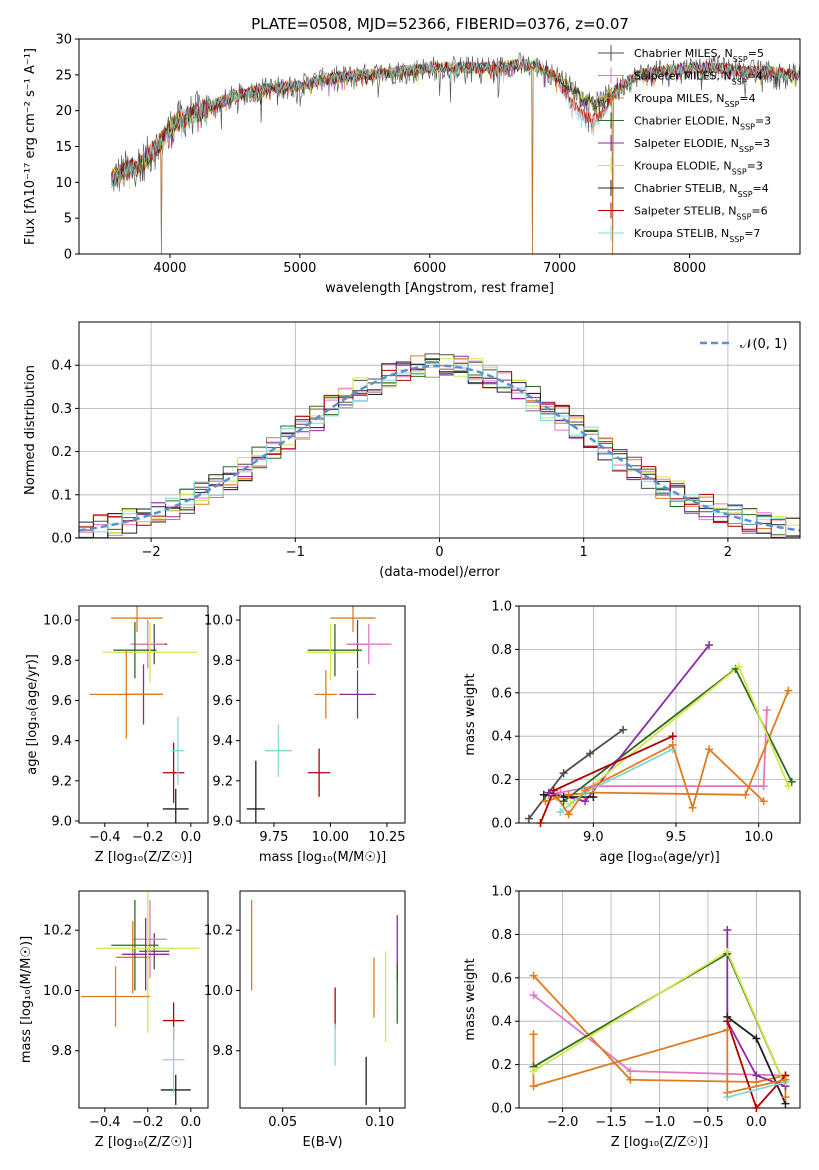 This screenshot has width=819, height=1170. I want to click on spectrum-ylabel: Flux [fλ10⁻¹⁷ erg cm⁻² s⁻¹ A⁻¹], so click(30, 146).